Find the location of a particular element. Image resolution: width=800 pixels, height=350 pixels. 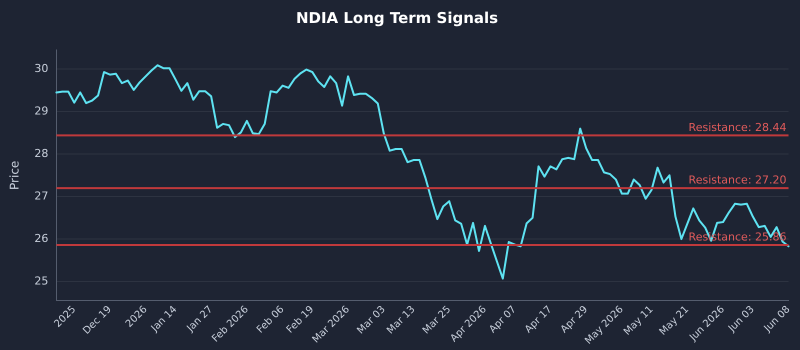

y-tick-label: 26 is located at coordinates (41, 238).